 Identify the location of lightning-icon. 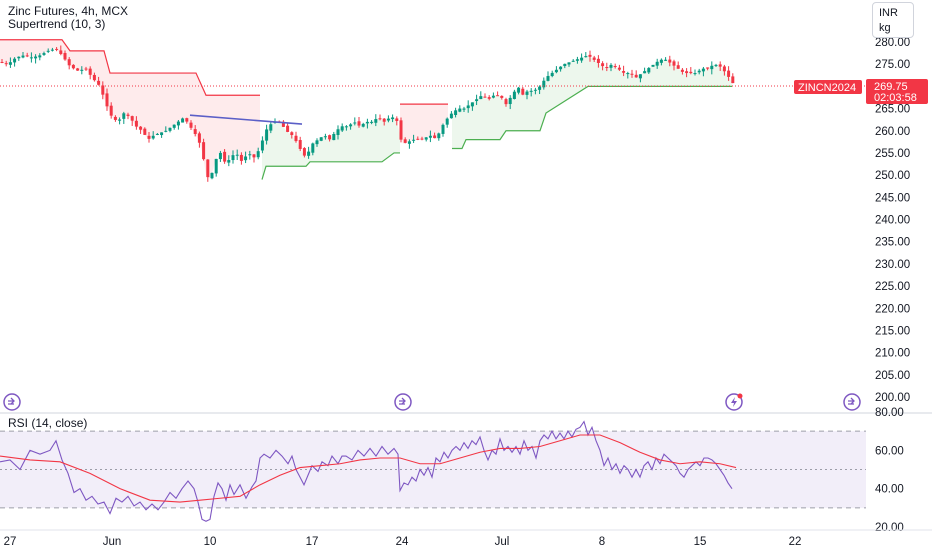
(734, 402).